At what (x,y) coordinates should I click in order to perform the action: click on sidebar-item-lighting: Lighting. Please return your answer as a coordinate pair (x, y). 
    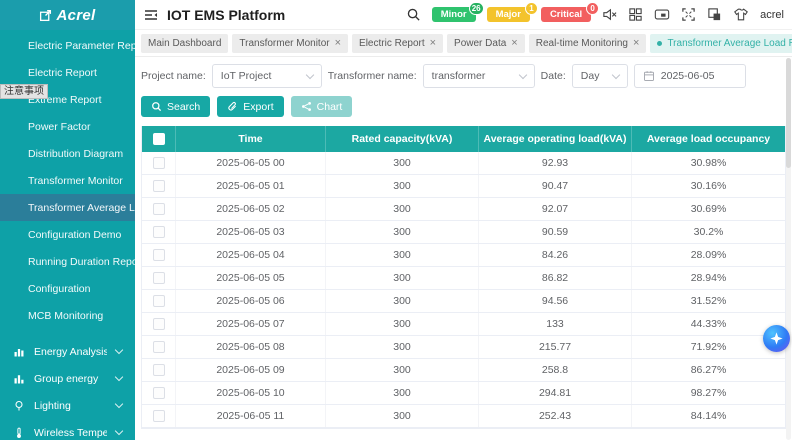
    Looking at the image, I should click on (67, 405).